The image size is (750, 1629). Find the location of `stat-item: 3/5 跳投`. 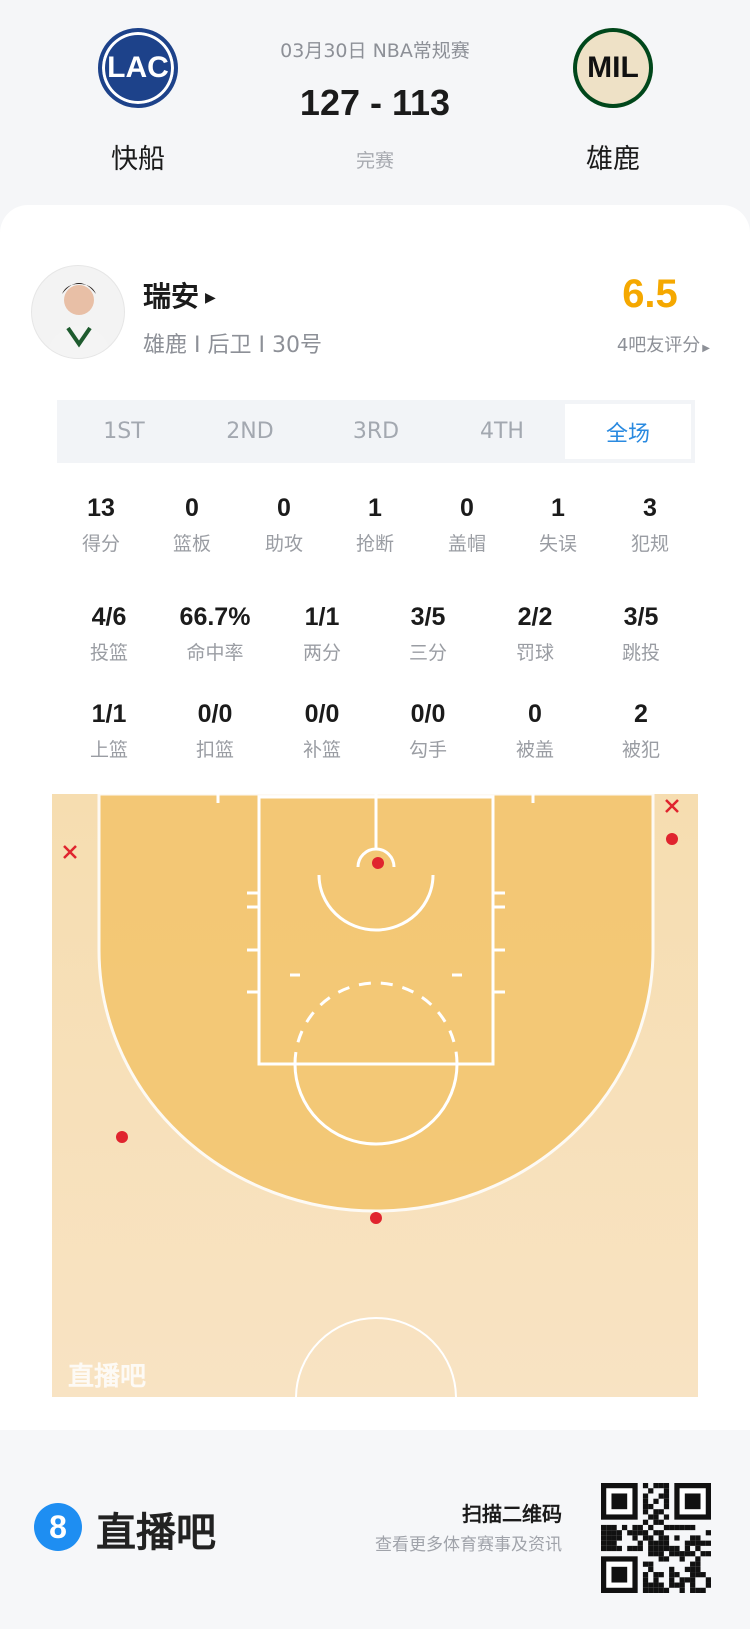

stat-item: 3/5 跳投 is located at coordinates (641, 634).